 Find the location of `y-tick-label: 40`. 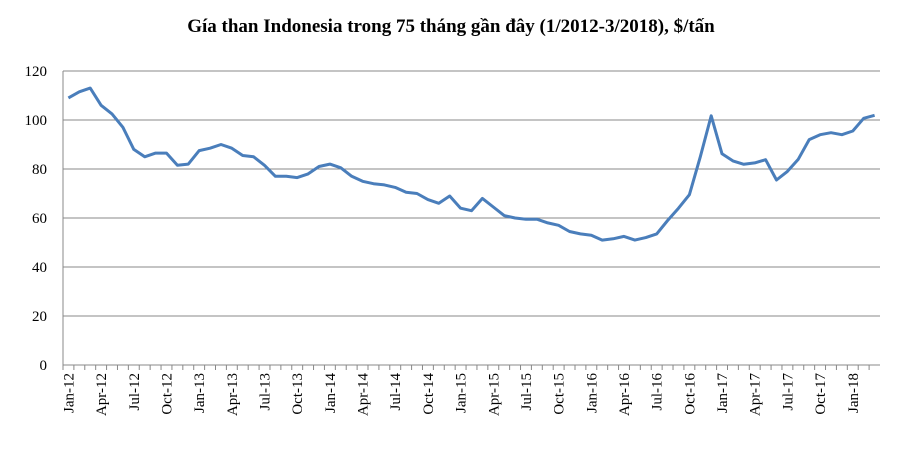

y-tick-label: 40 is located at coordinates (39, 268).